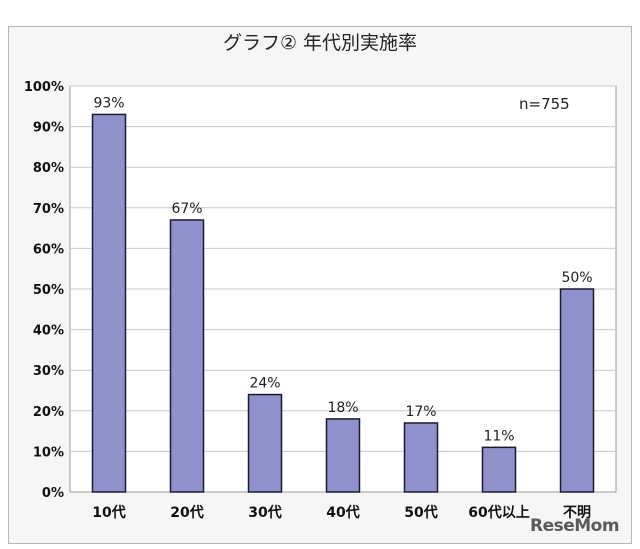 This screenshot has height=549, width=640. Describe the element at coordinates (186, 209) in the screenshot. I see `data-label: 67%` at that location.